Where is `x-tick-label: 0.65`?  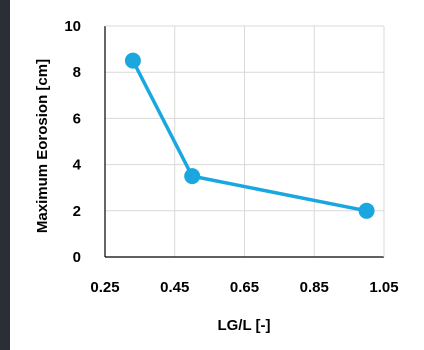 x-tick-label: 0.65 is located at coordinates (244, 287).